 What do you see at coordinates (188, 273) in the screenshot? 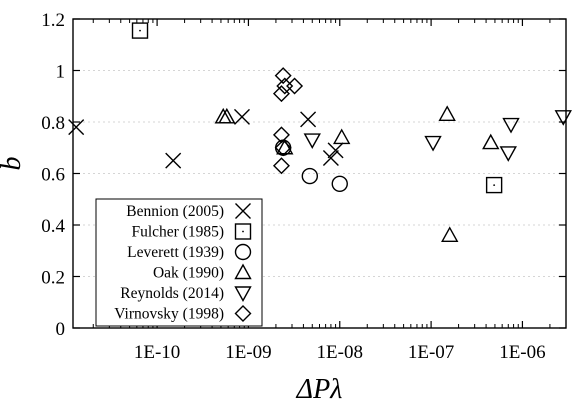
I see `legend-label: Oak (1990)` at bounding box center [188, 273].